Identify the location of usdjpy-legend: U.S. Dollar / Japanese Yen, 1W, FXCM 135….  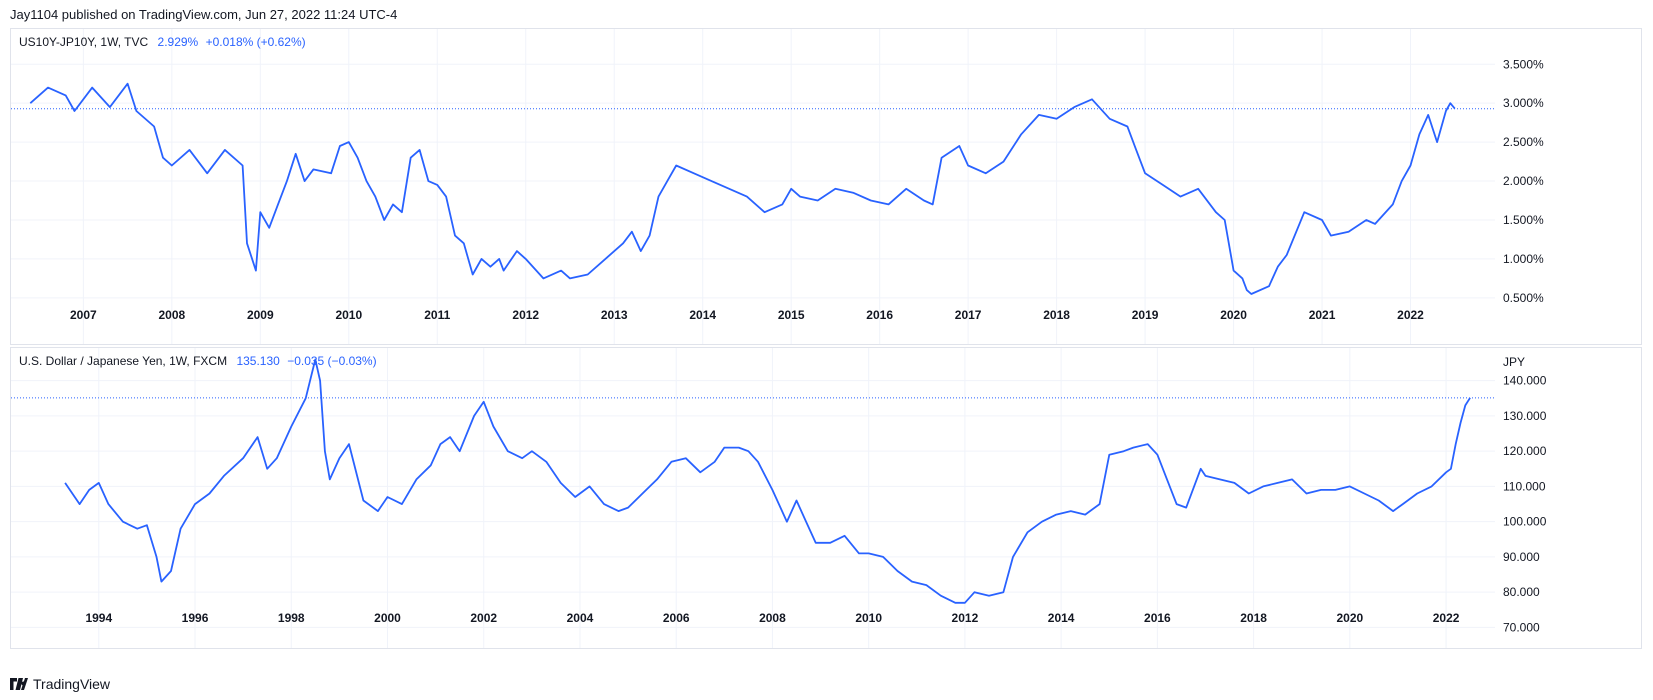
(198, 361).